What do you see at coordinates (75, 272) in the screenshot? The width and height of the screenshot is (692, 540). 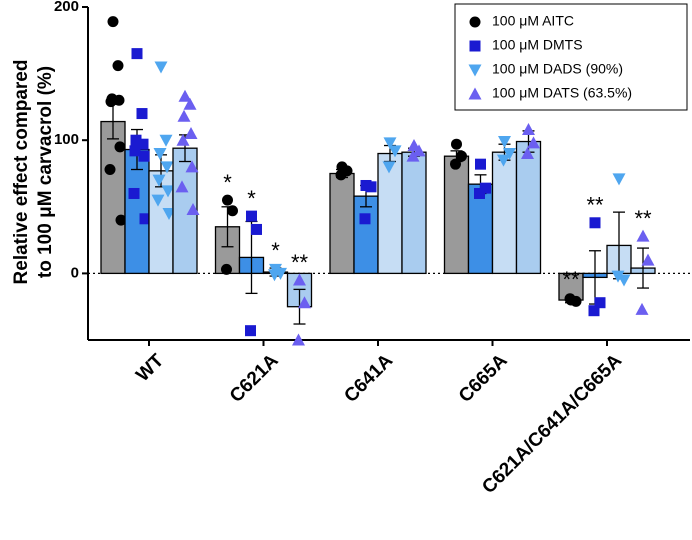 I see `y-tick-label: 0` at bounding box center [75, 272].